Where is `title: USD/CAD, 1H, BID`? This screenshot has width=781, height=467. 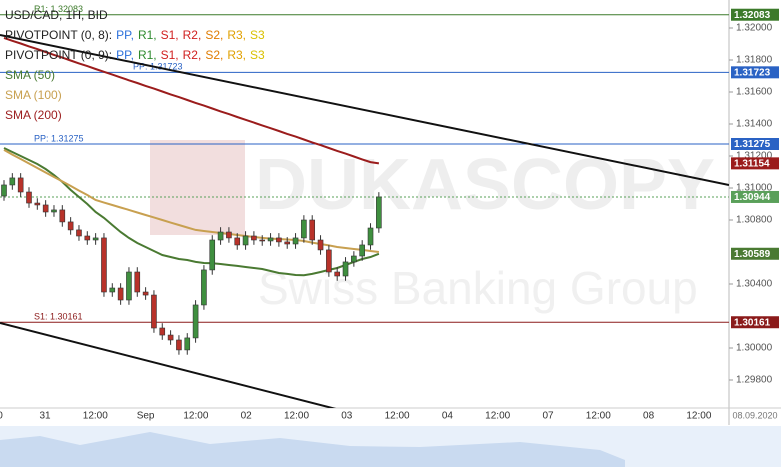 title: USD/CAD, 1H, BID is located at coordinates (56, 15).